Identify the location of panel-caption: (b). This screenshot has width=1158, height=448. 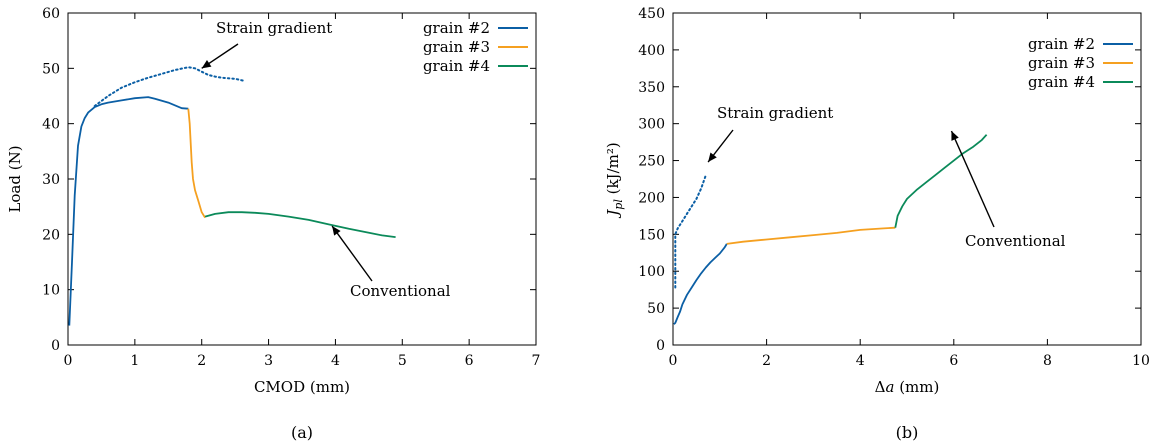
(907, 432).